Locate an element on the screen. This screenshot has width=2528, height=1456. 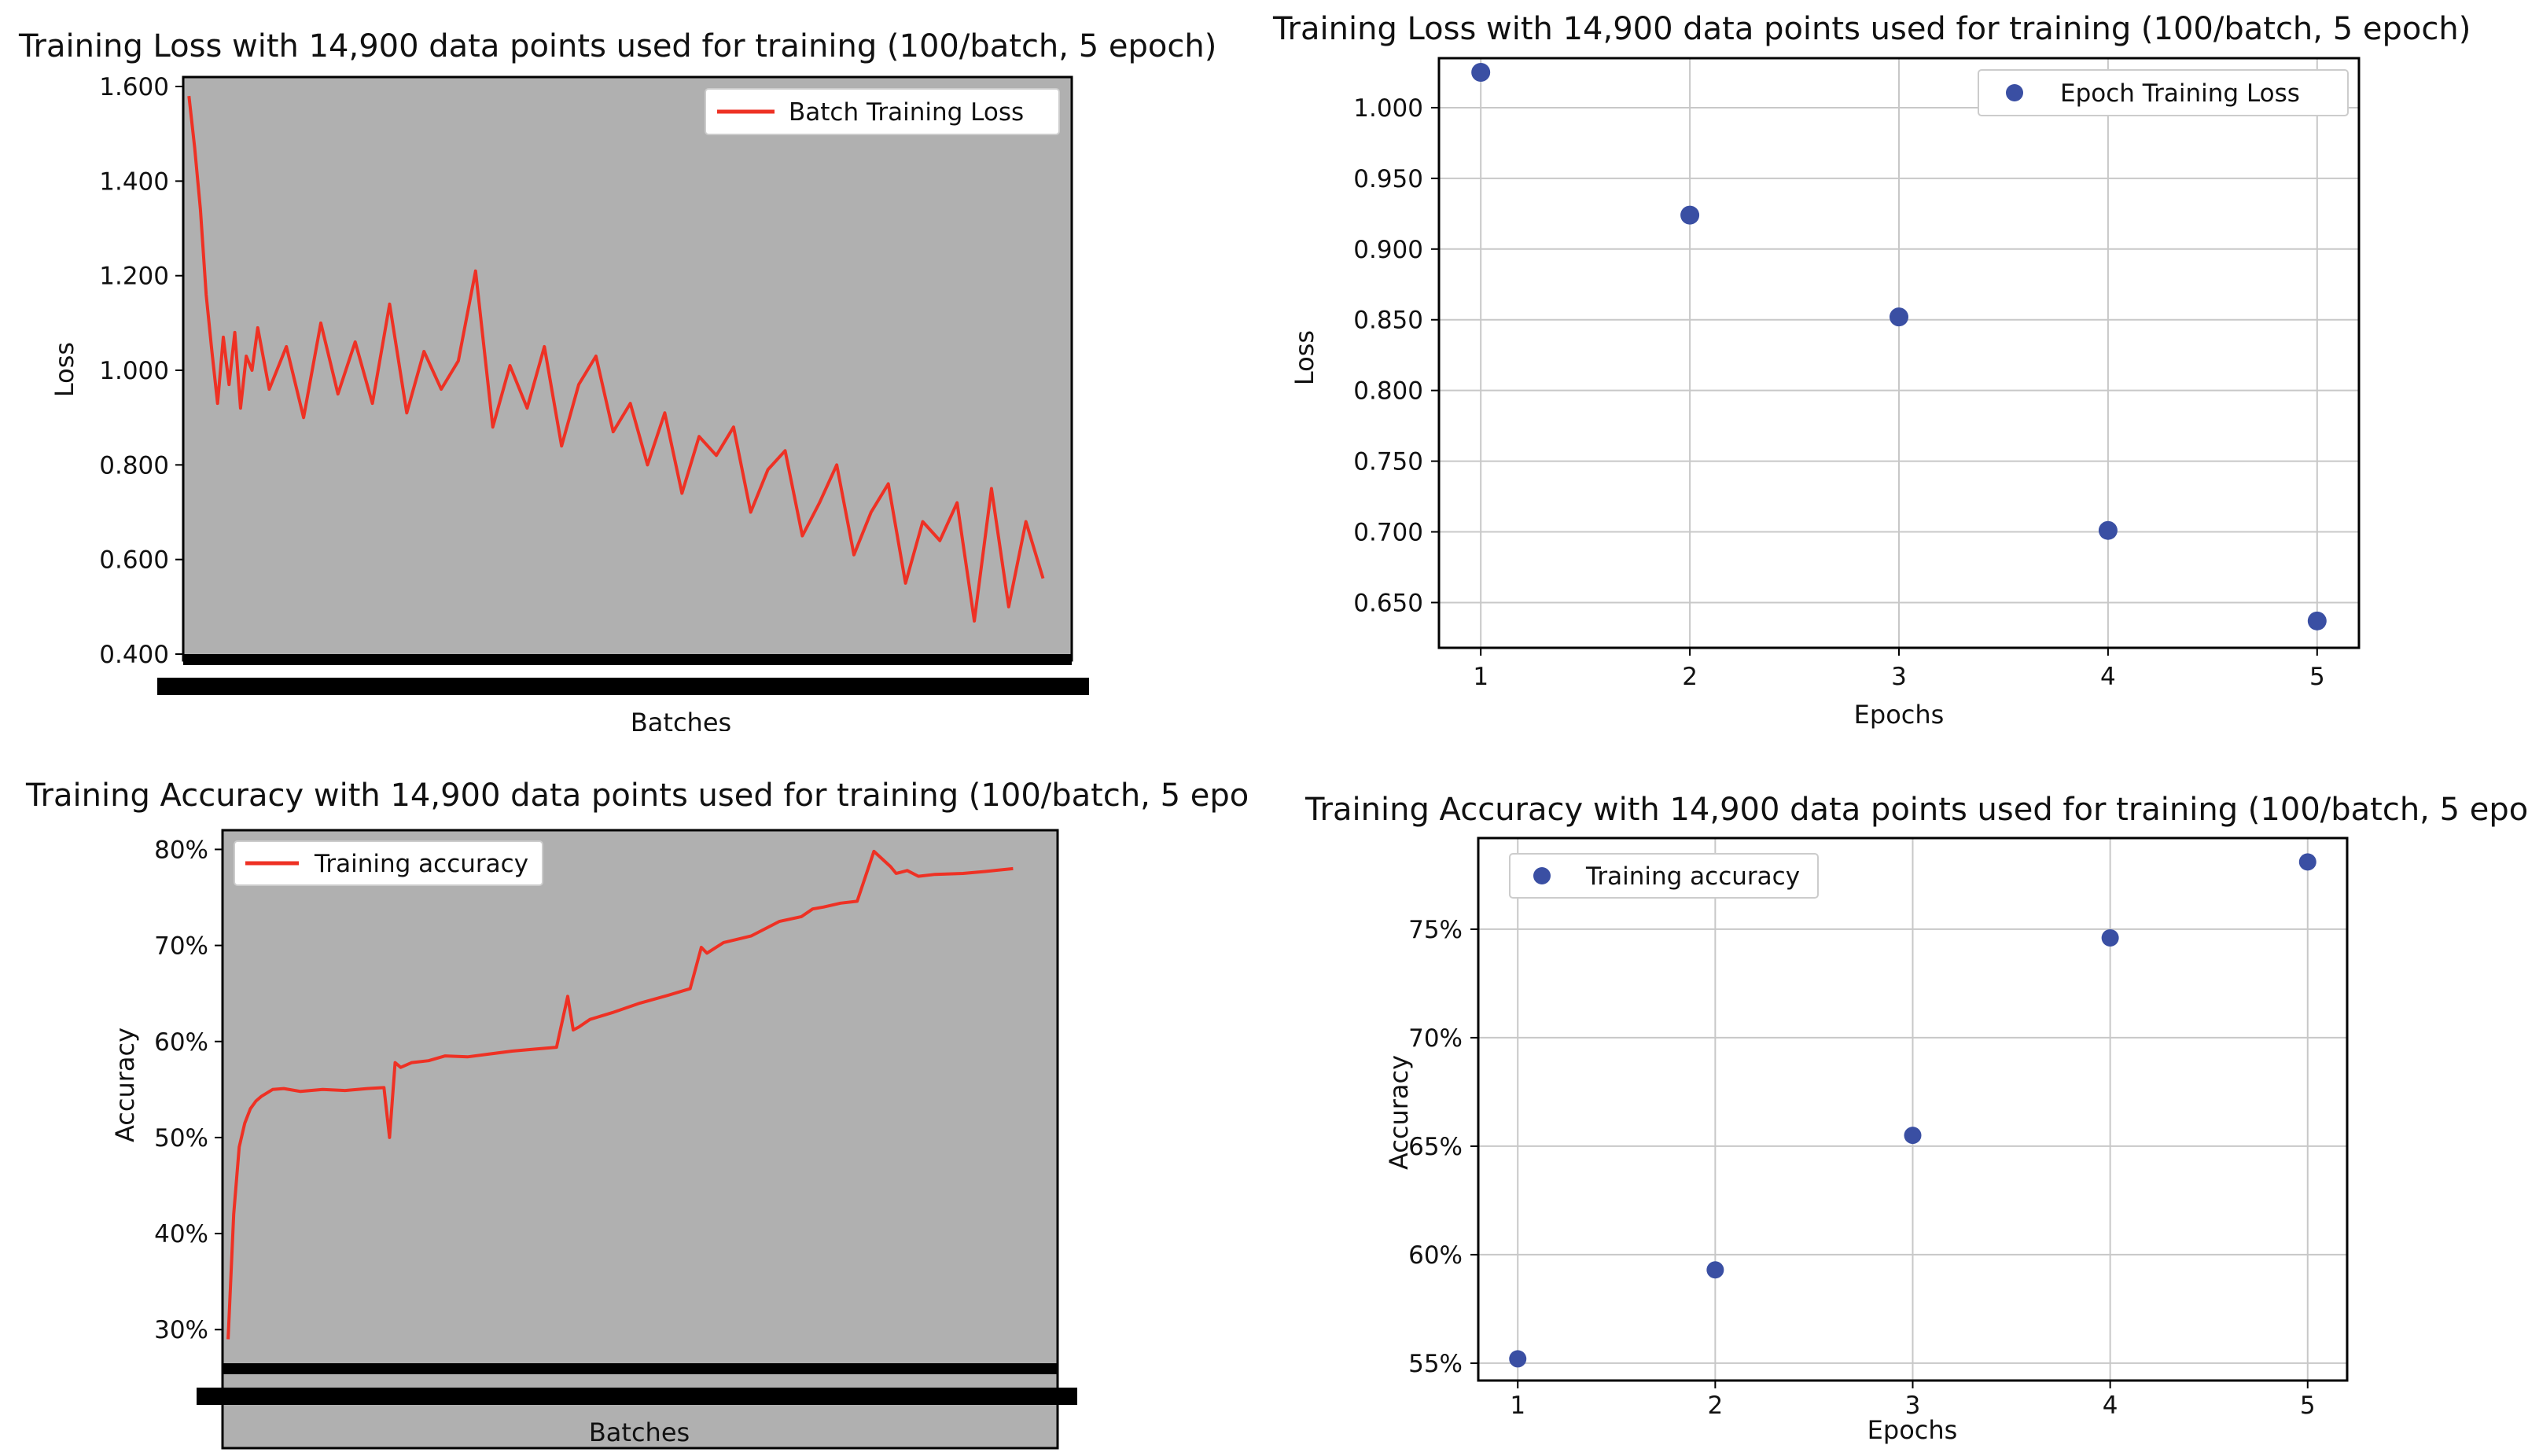
training-accuracy-line is located at coordinates (620, 1094).